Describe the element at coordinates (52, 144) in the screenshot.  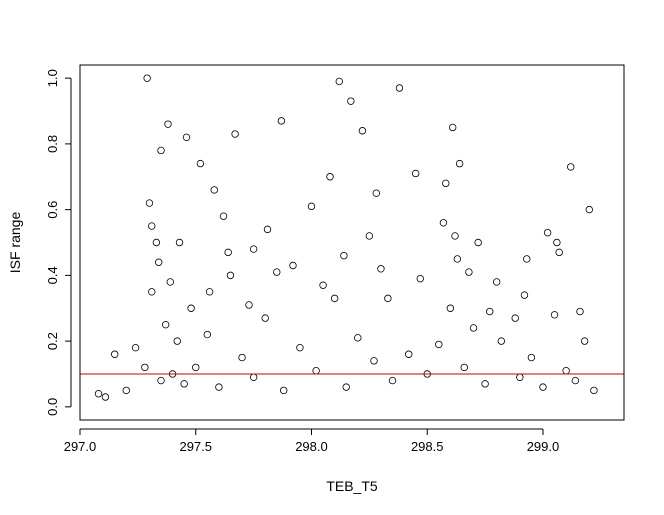
I see `y-tick-label: 0.8` at that location.